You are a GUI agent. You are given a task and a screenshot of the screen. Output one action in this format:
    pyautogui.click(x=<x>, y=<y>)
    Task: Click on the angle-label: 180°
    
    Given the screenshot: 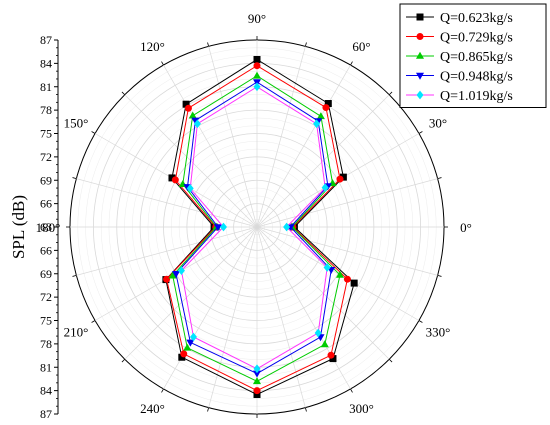 What is the action you would take?
    pyautogui.click(x=48, y=227)
    